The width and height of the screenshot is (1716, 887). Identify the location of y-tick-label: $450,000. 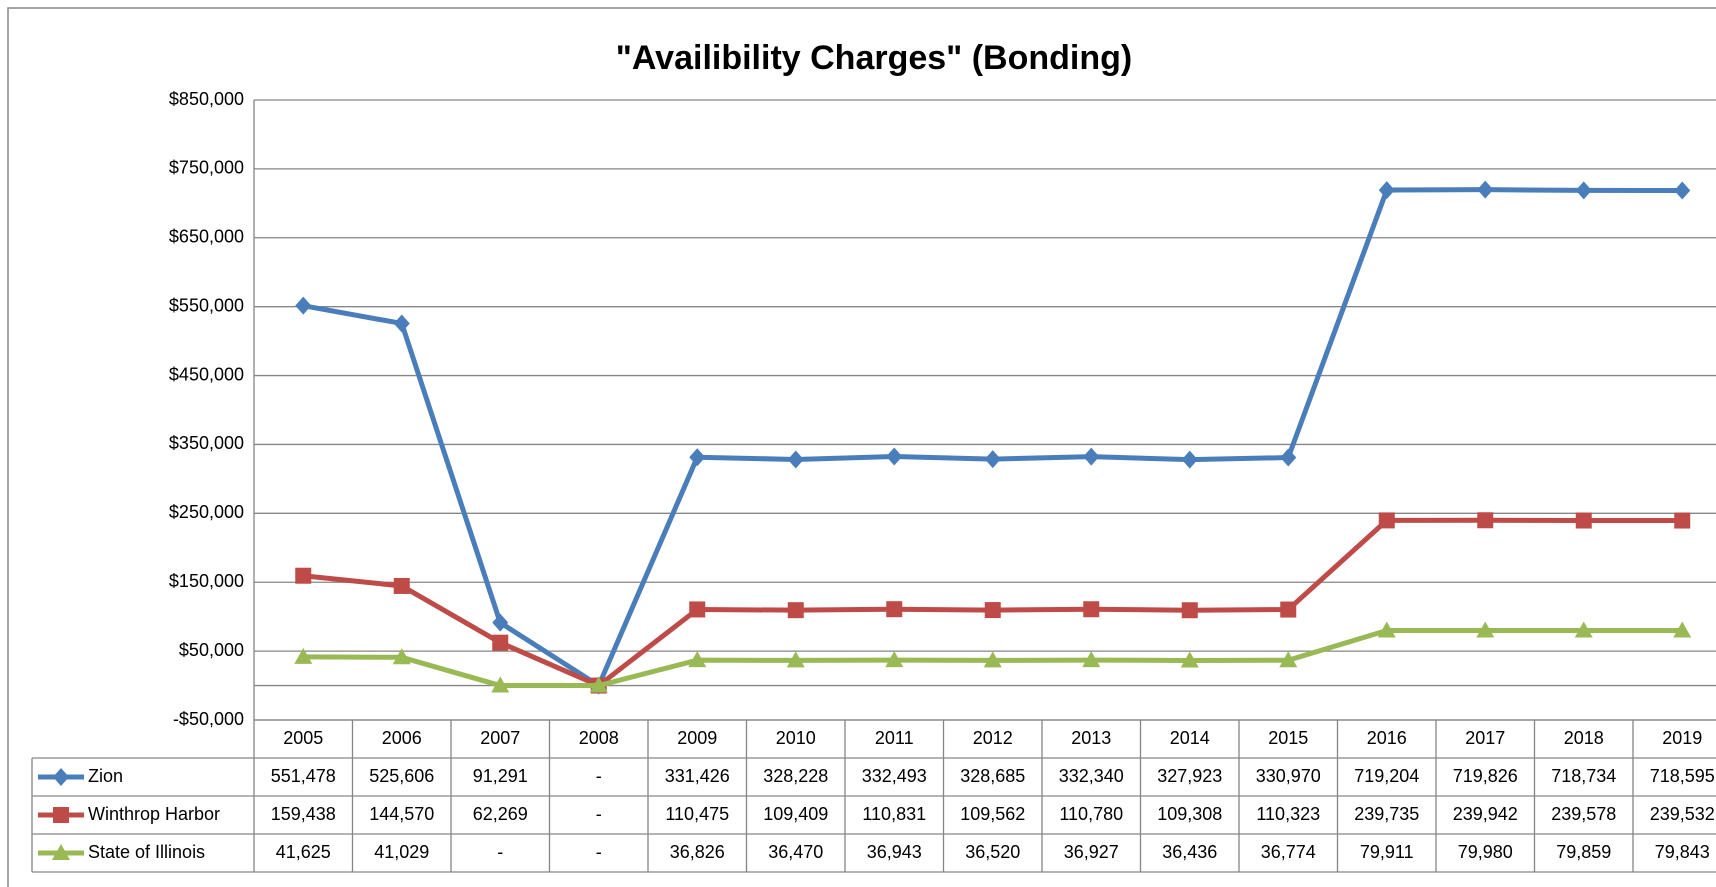
(206, 374).